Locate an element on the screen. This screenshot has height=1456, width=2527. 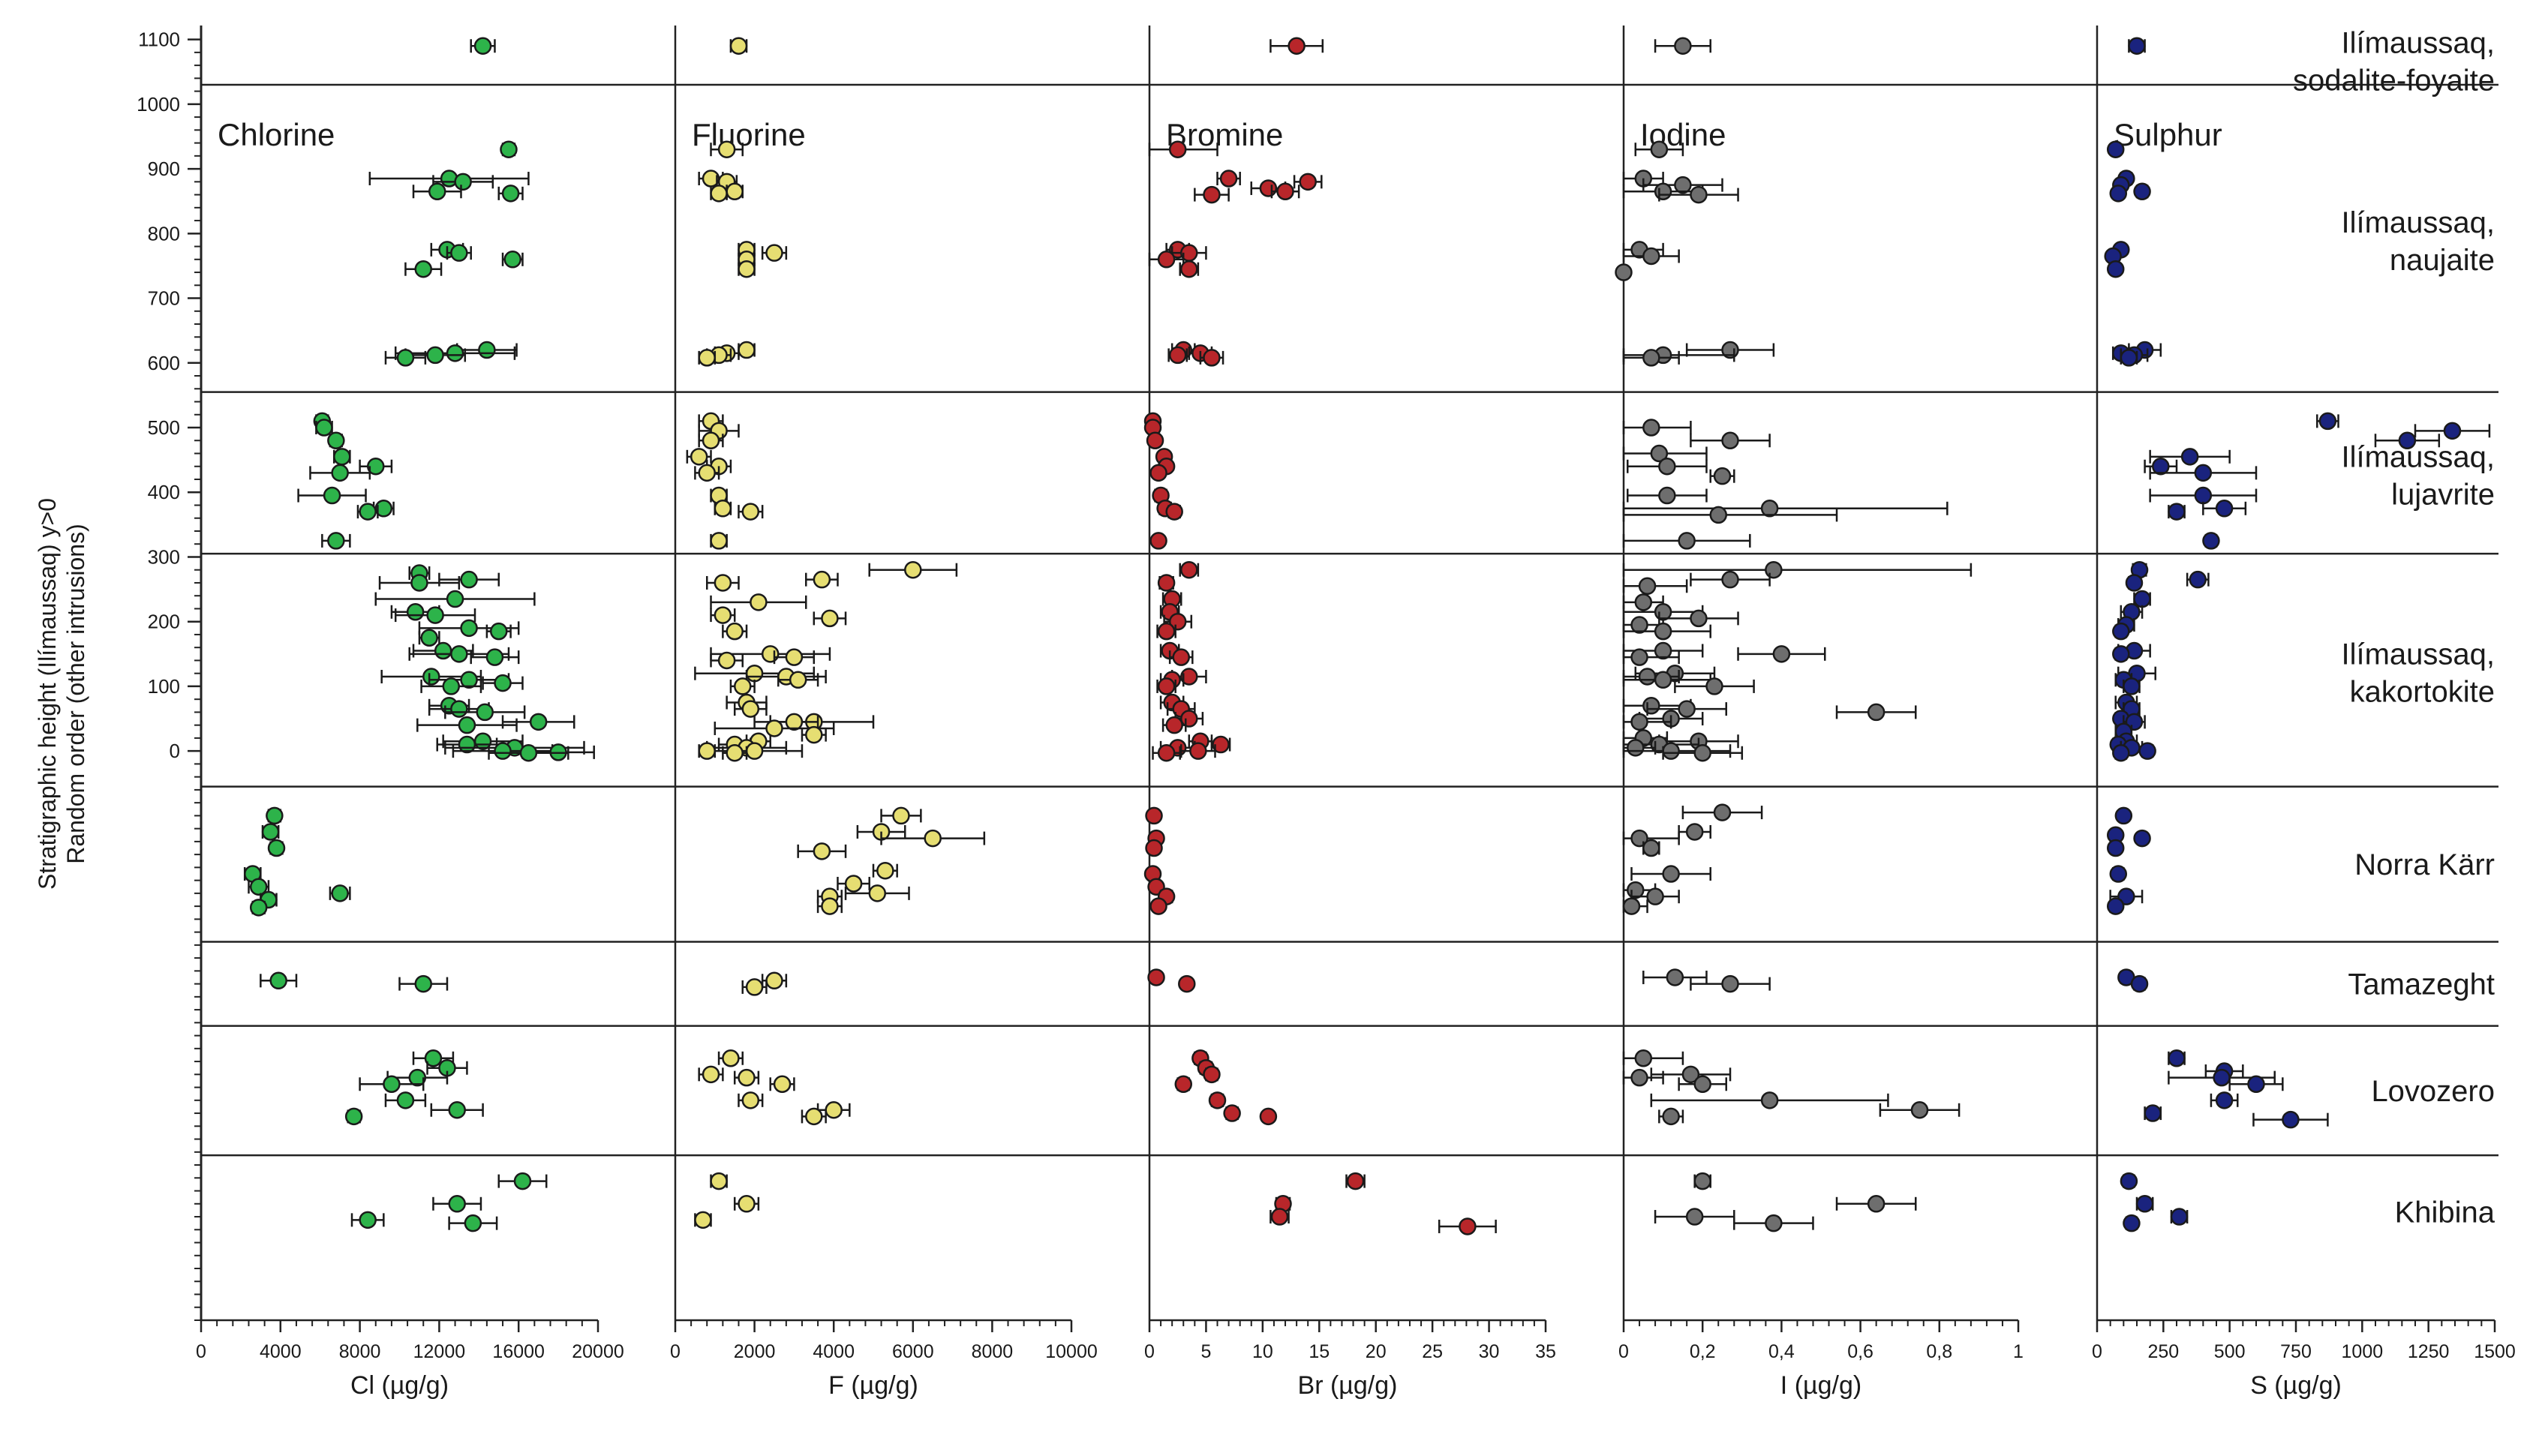
x-axis-title: Cl (µg/g) is located at coordinates (399, 1385).